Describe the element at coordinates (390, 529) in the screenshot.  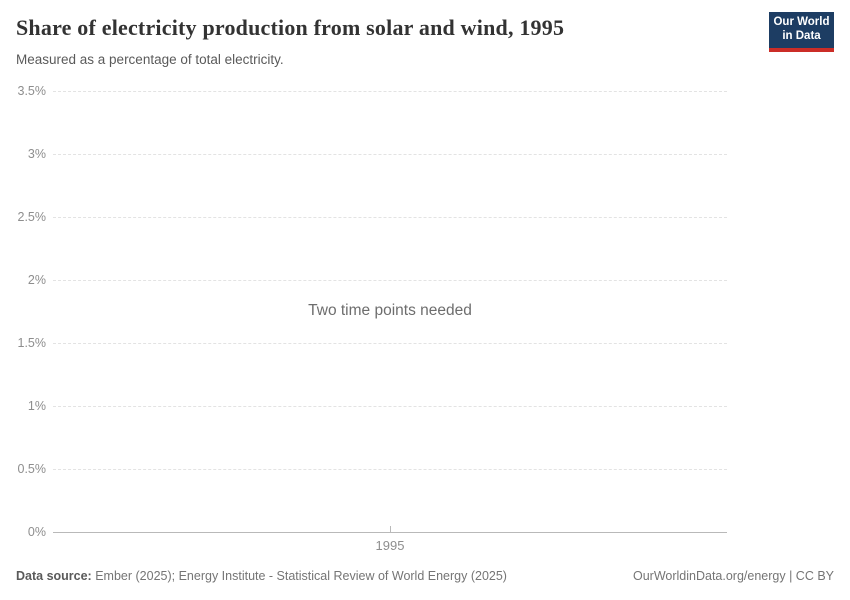
I see `x-axis-tick-mark` at that location.